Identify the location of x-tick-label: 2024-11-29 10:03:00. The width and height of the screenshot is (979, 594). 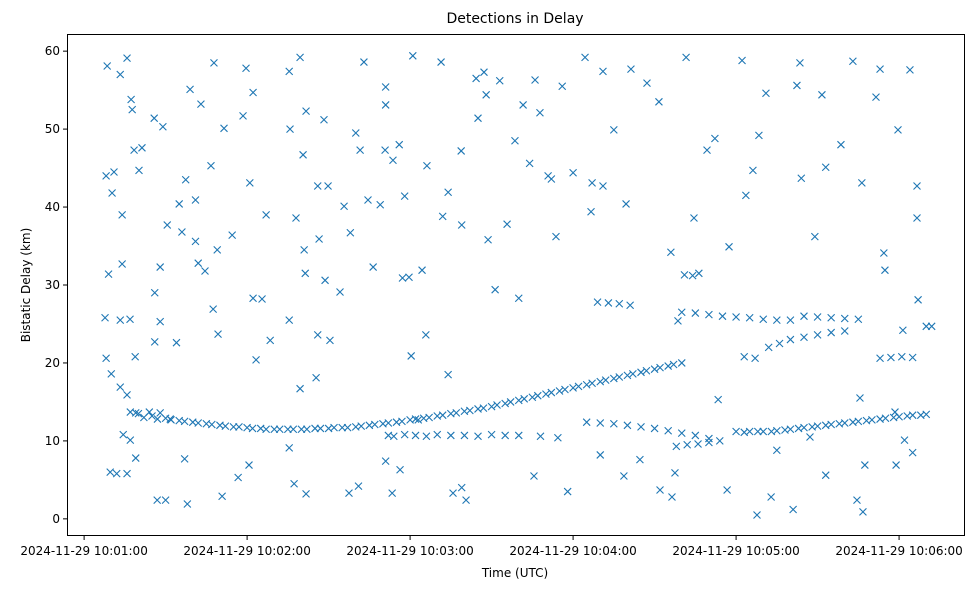
(409, 551).